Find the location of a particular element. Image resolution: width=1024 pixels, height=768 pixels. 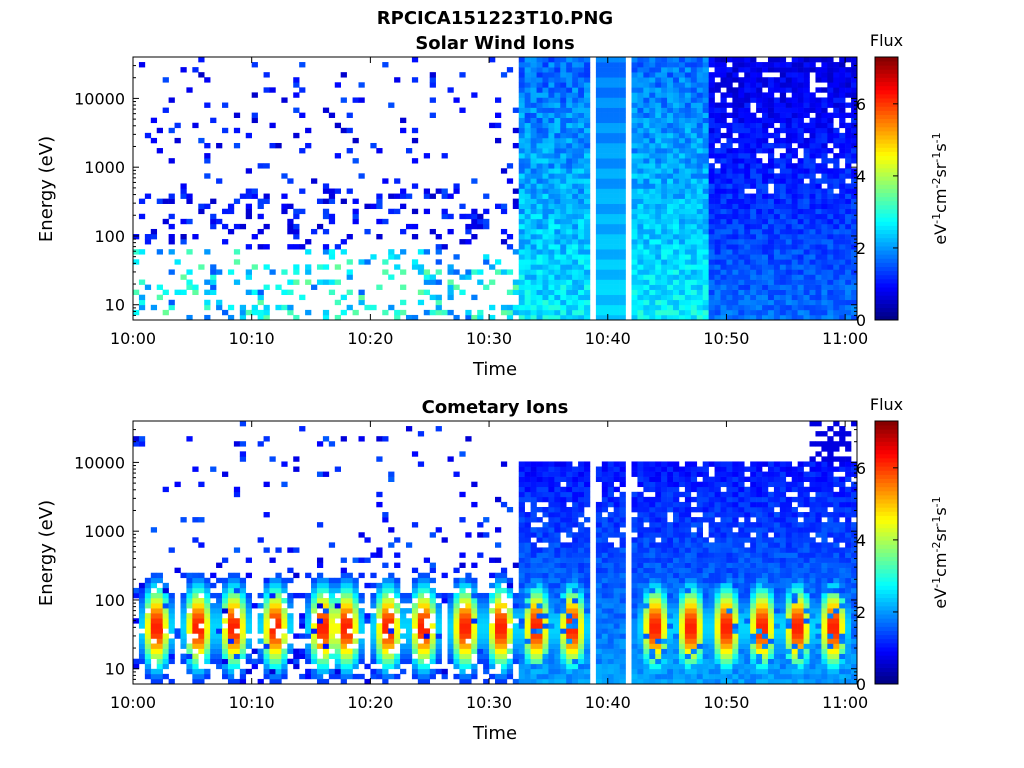

colorbar-segment is located at coordinates (886, 314).